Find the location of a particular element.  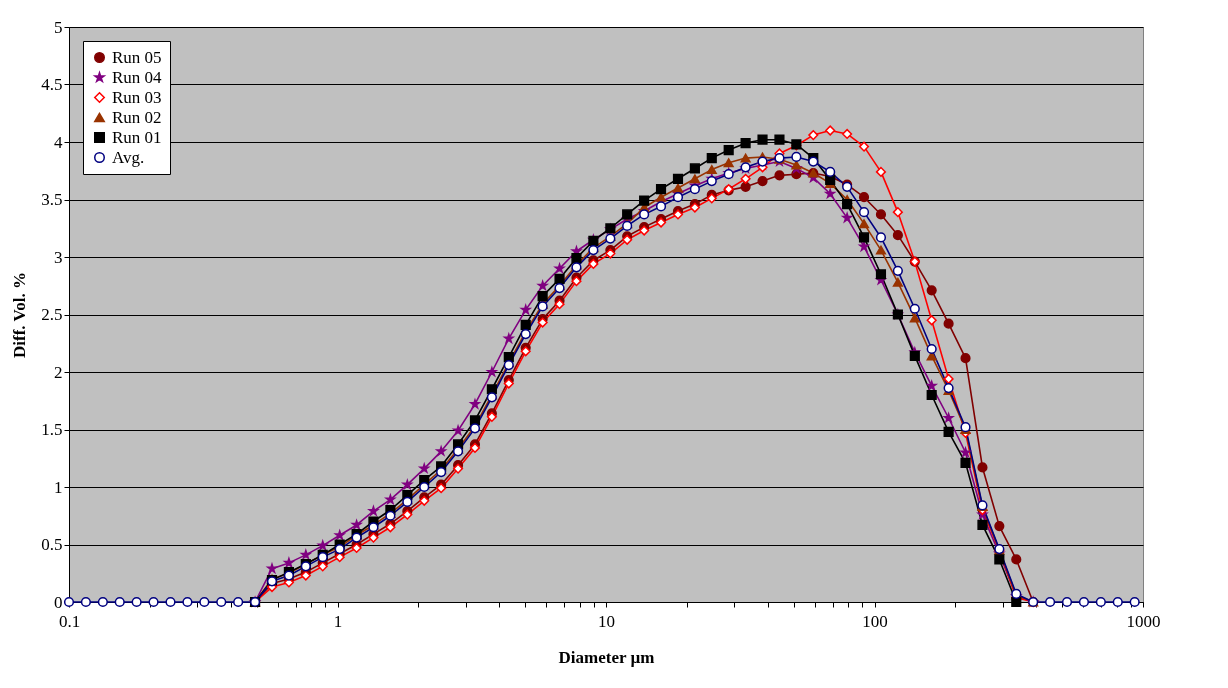

x-tick-label: 1 is located at coordinates (338, 621).